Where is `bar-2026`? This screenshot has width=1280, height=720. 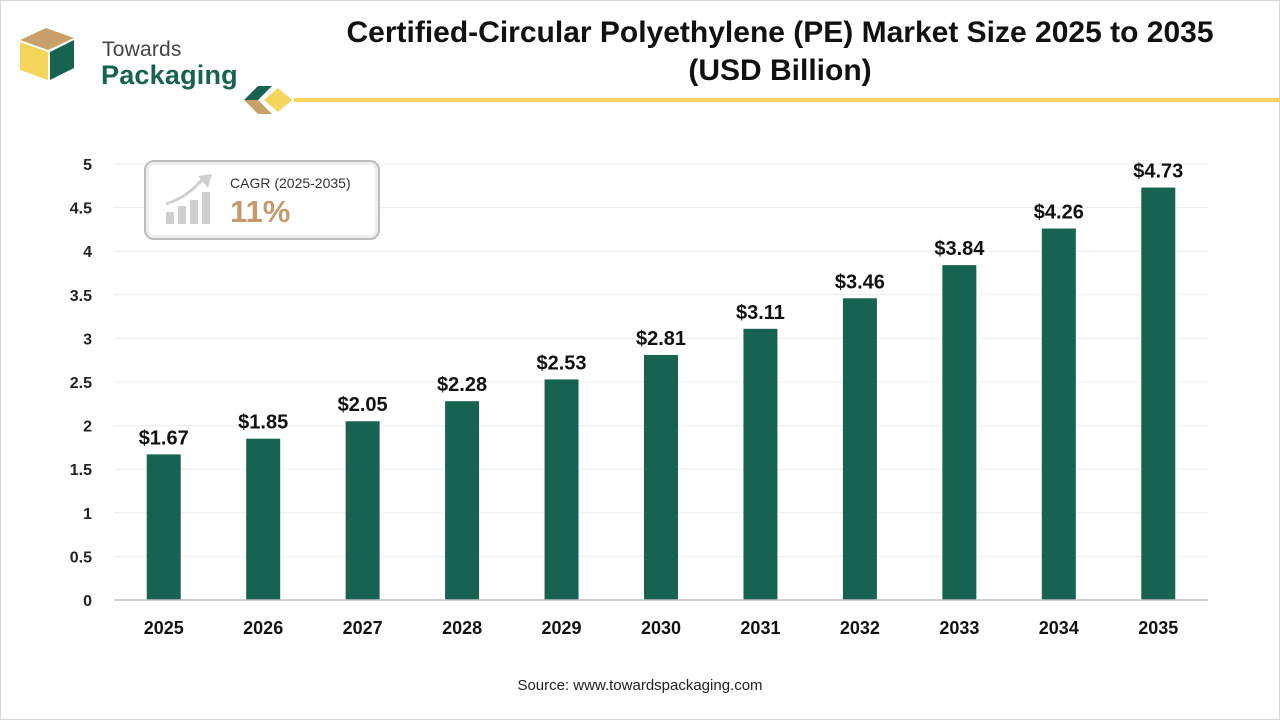 bar-2026 is located at coordinates (263, 519).